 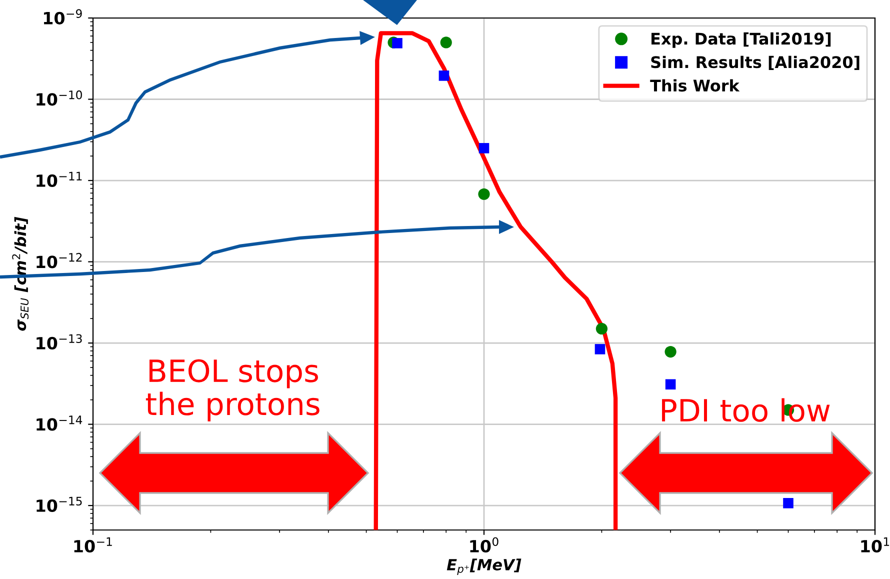 I want to click on y-tick-label: 10$^{−10}$, so click(x=59, y=98).